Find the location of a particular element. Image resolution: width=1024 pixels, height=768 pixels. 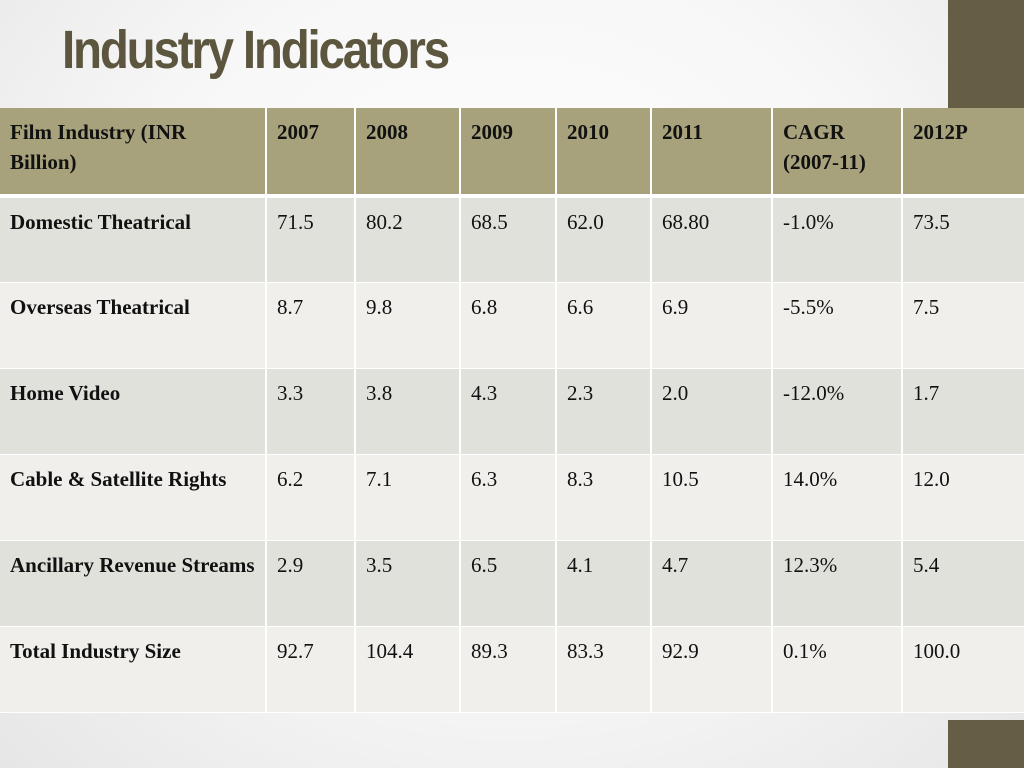

table-cell: -5.5% is located at coordinates (837, 325).